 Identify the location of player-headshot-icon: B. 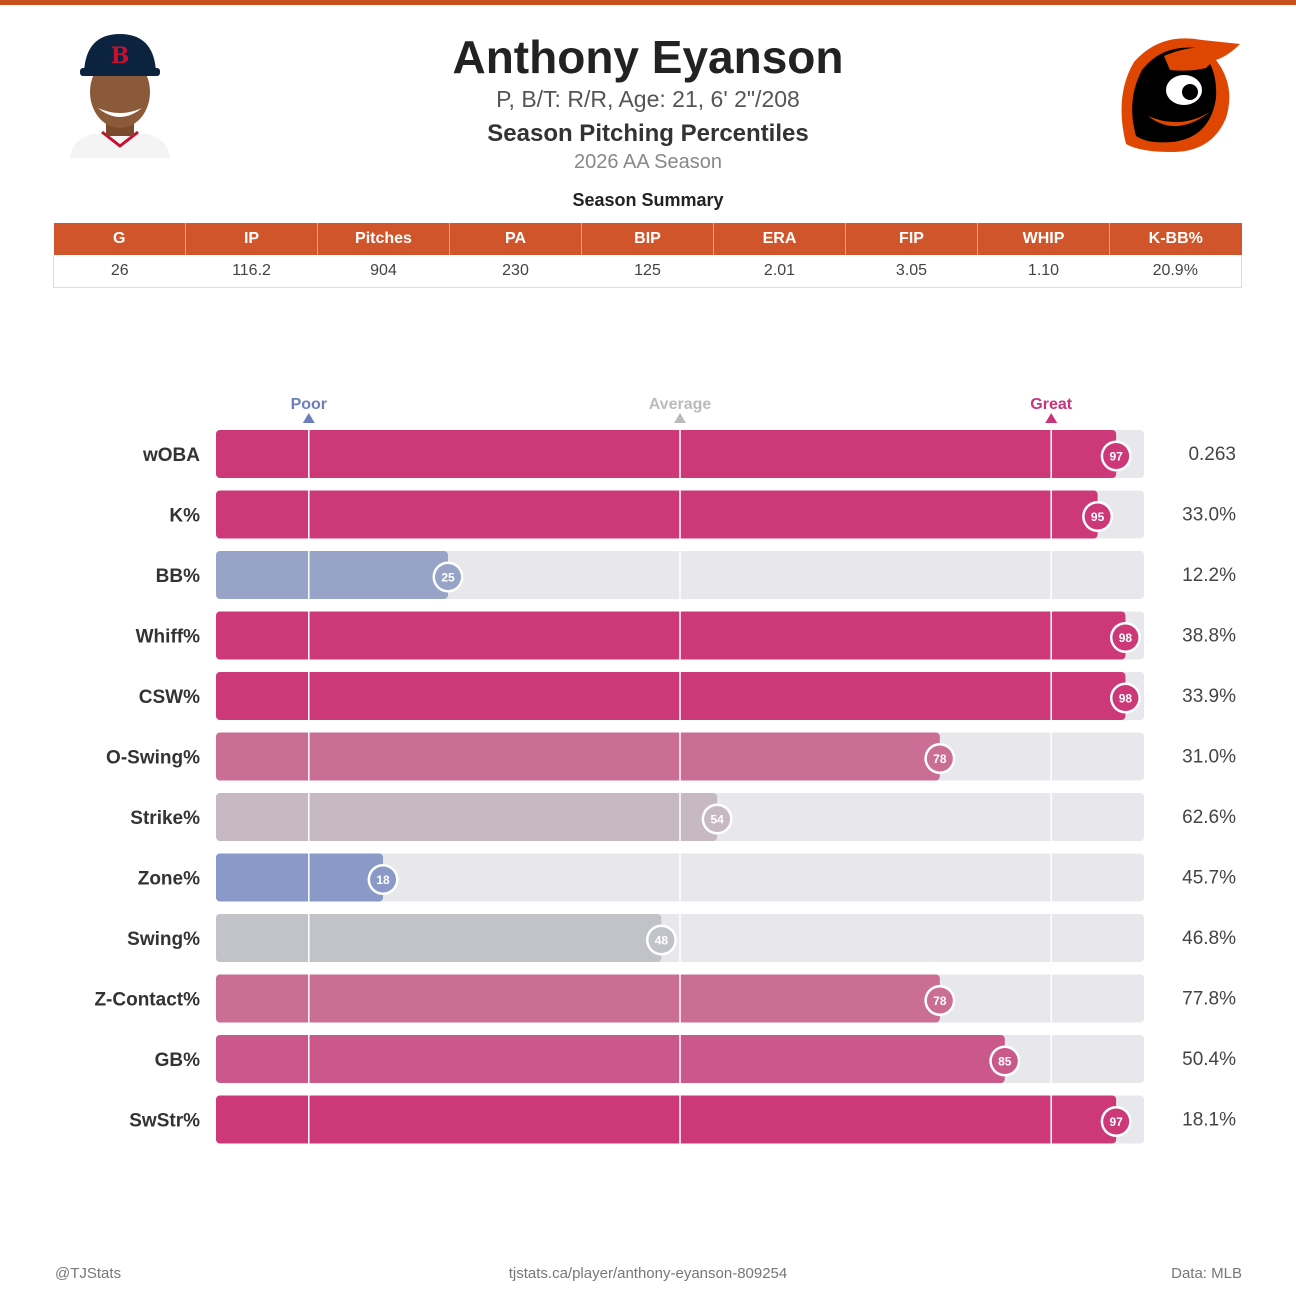
(120, 93).